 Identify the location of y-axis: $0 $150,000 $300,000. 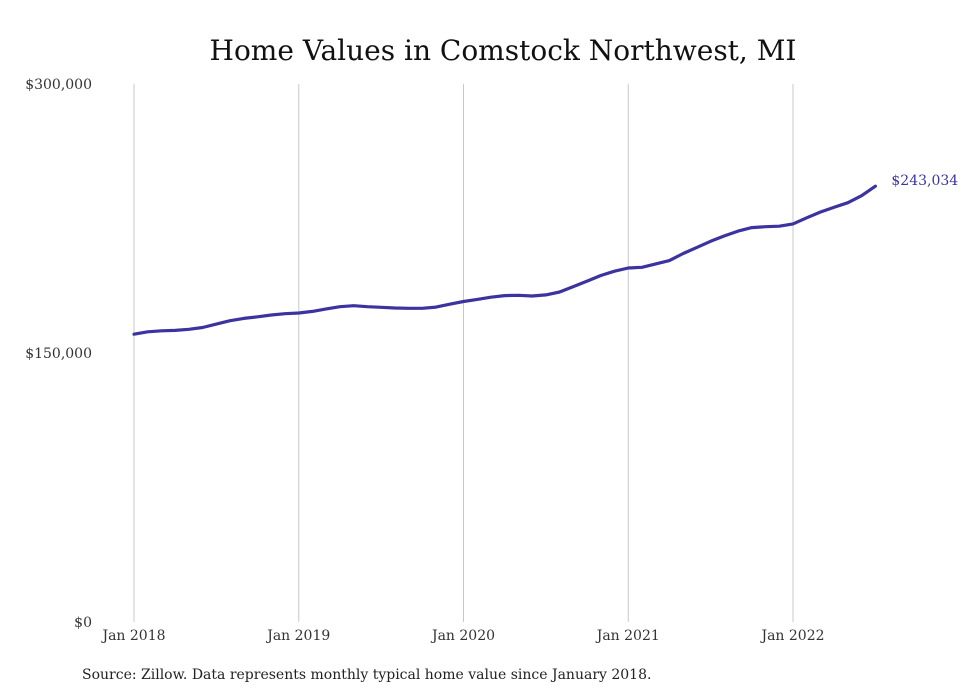
(58, 354).